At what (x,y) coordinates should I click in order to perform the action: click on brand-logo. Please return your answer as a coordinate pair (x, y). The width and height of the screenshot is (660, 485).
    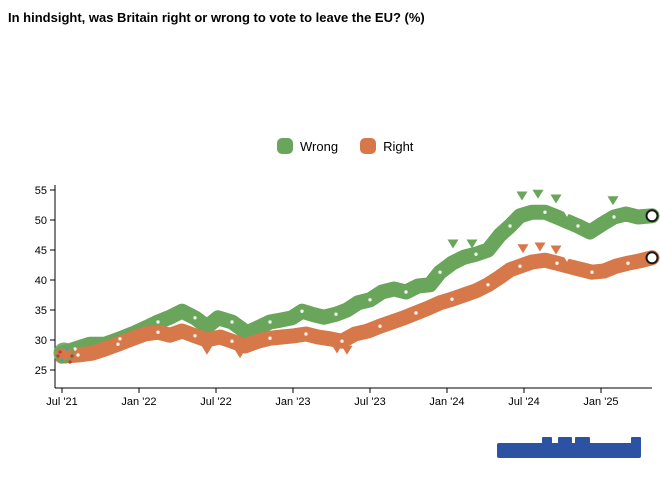
    Looking at the image, I should click on (572, 448).